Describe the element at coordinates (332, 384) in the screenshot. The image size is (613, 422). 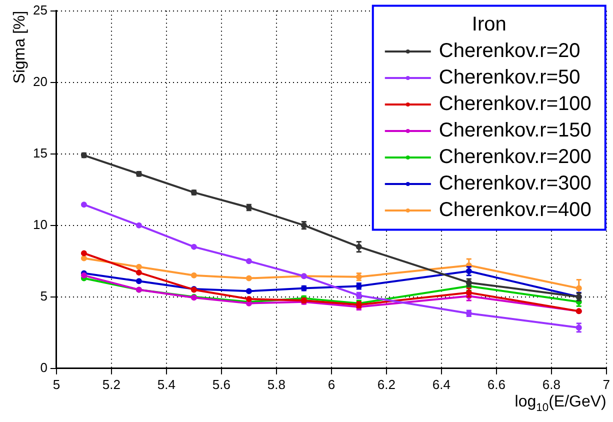
I see `x-tick-label: 6` at that location.